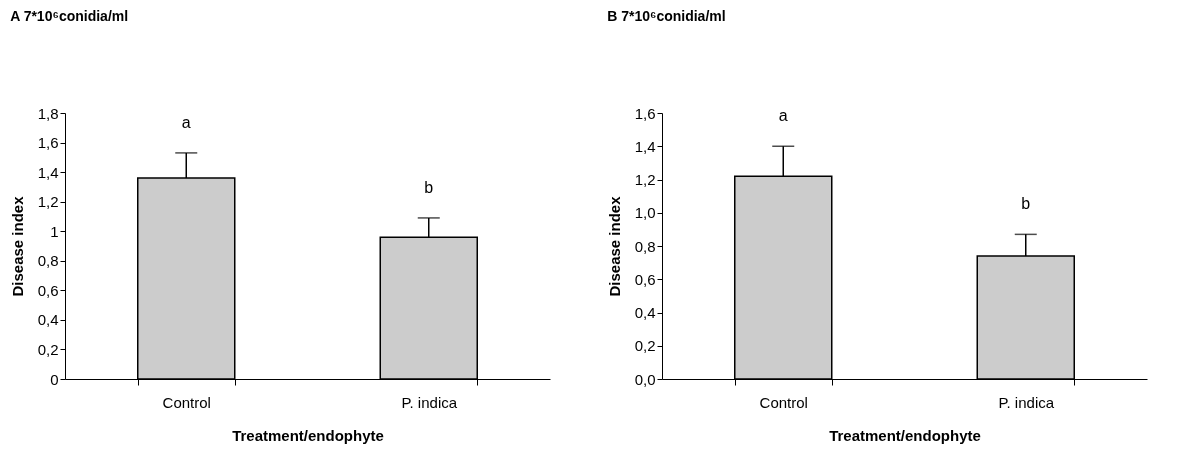  Describe the element at coordinates (666, 16) in the screenshot. I see `chart-title: B 7*10⁶conidia/ml` at that location.